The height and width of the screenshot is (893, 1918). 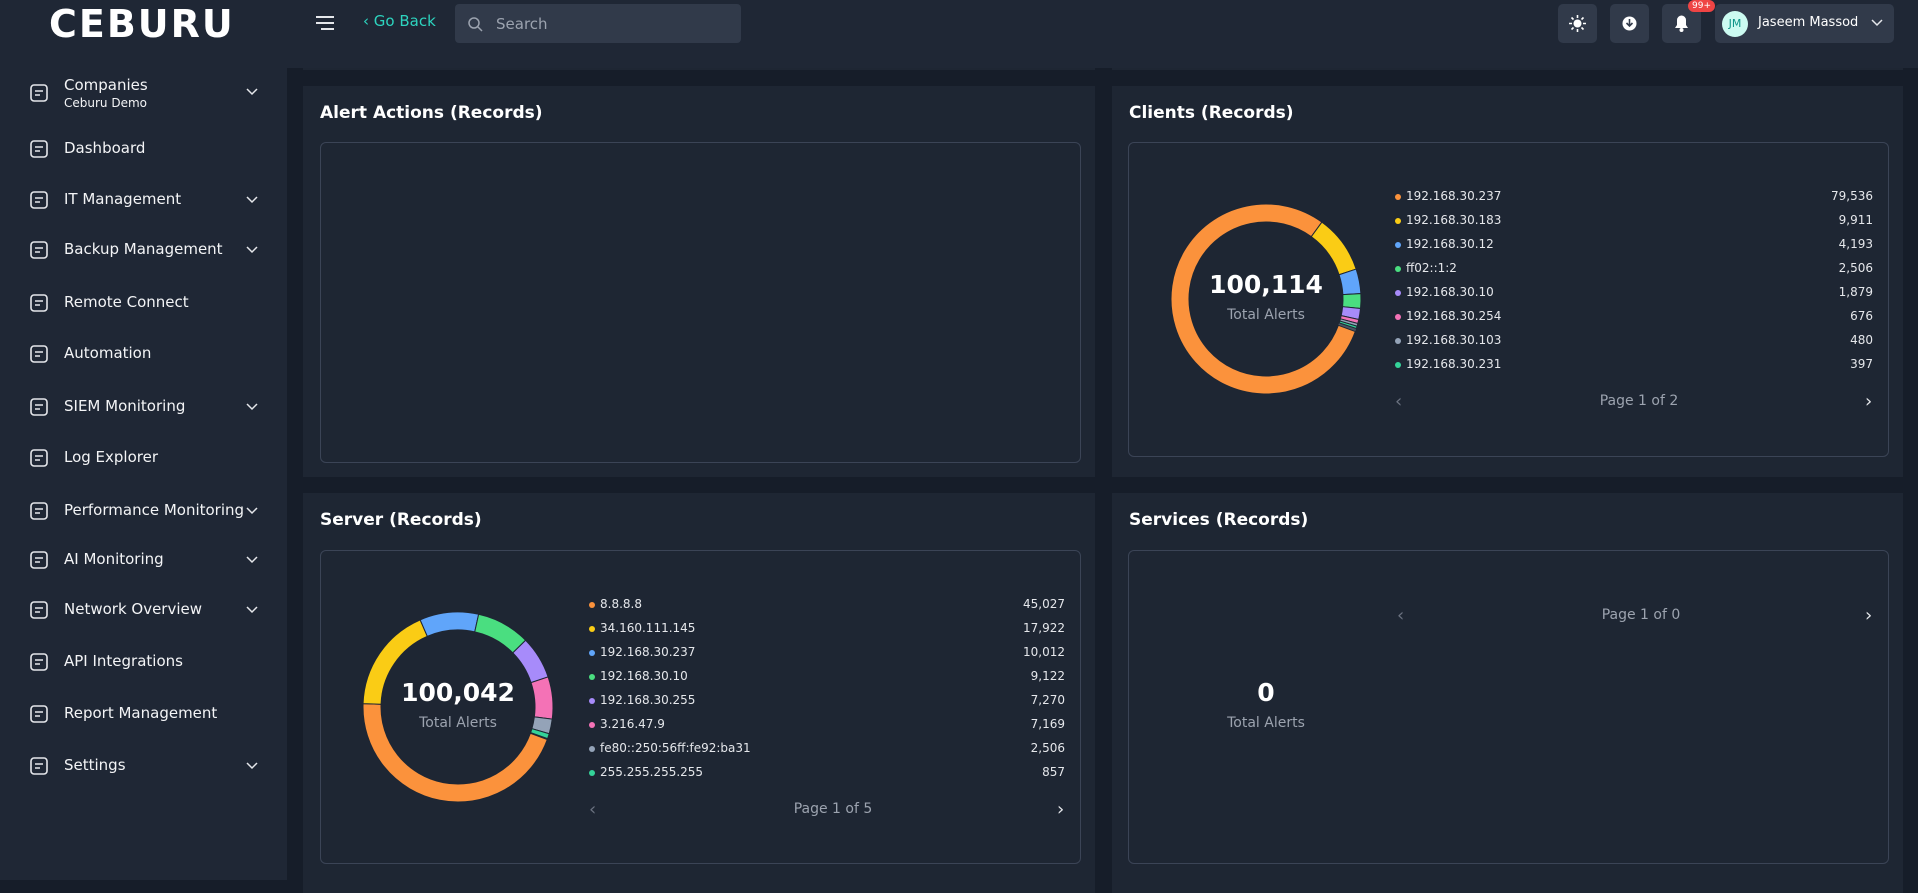 What do you see at coordinates (141, 713) in the screenshot?
I see `nav-label: Report Management` at bounding box center [141, 713].